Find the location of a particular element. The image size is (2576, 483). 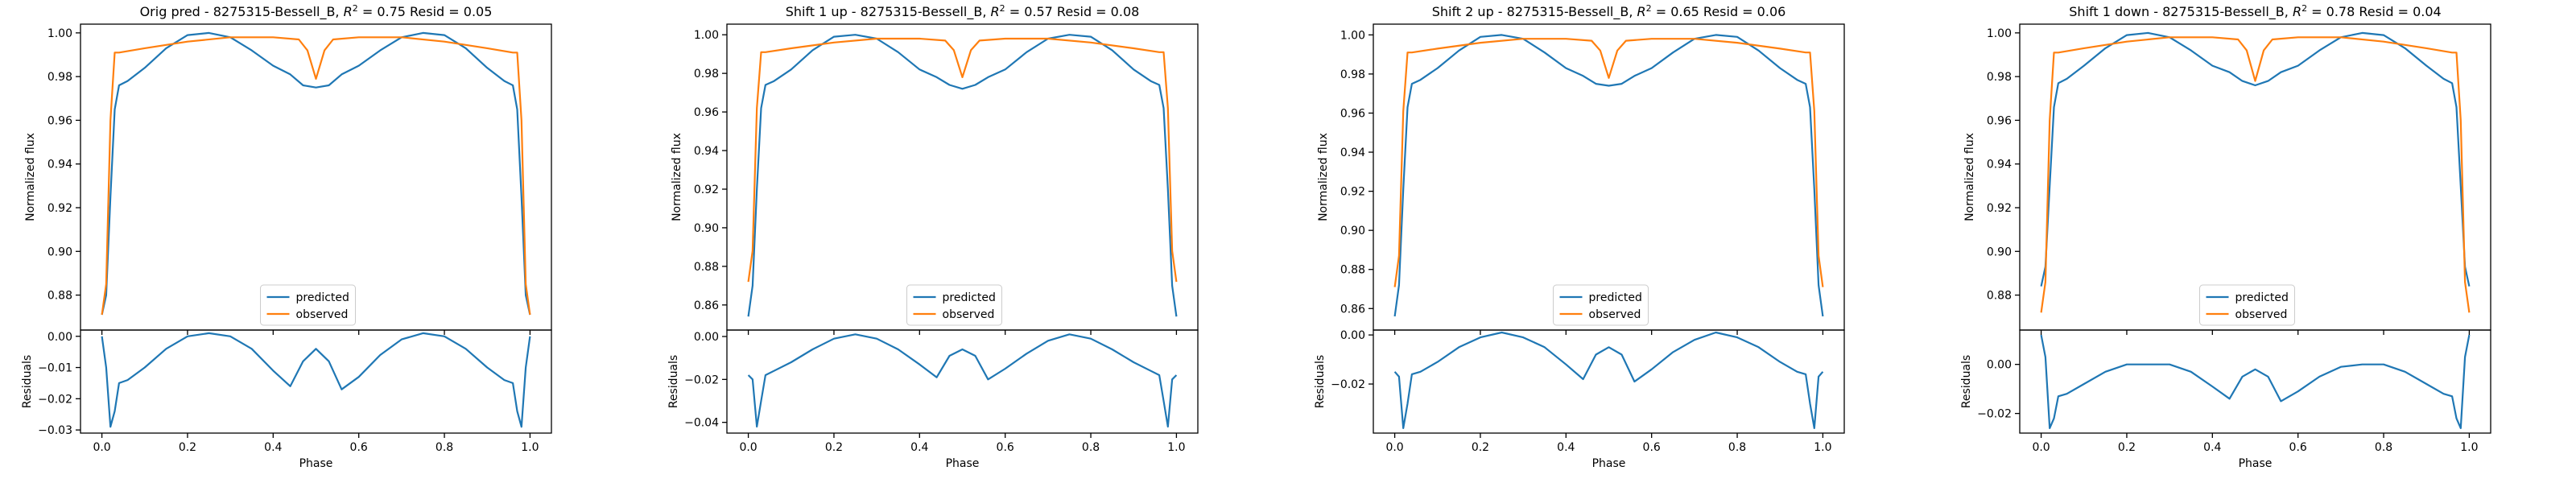

y-tick-label: −0.03 is located at coordinates (55, 430).